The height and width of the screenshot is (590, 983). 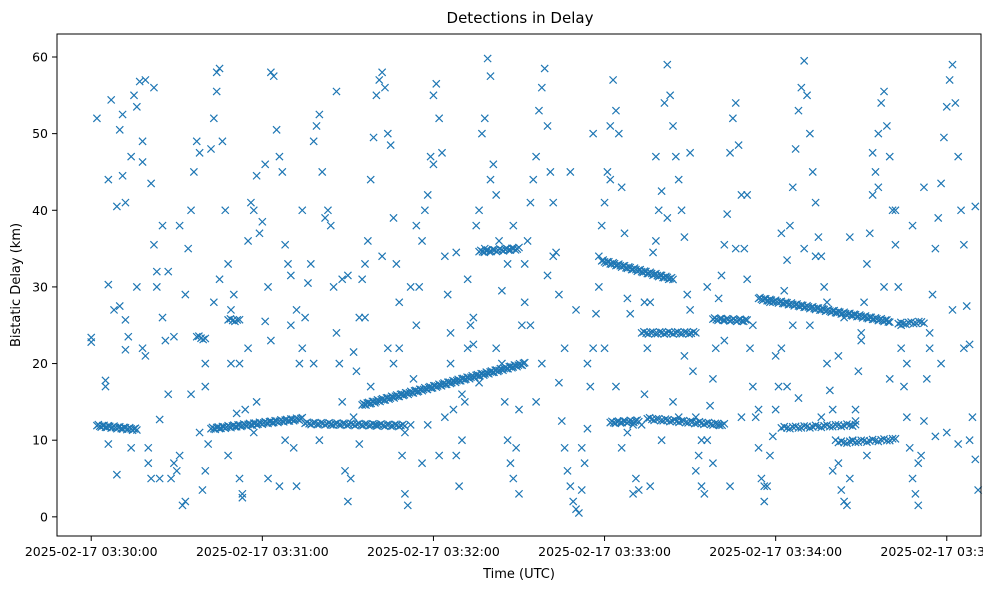 I want to click on x-tick-label: 2025-02-17 03:31:00, so click(x=262, y=551).